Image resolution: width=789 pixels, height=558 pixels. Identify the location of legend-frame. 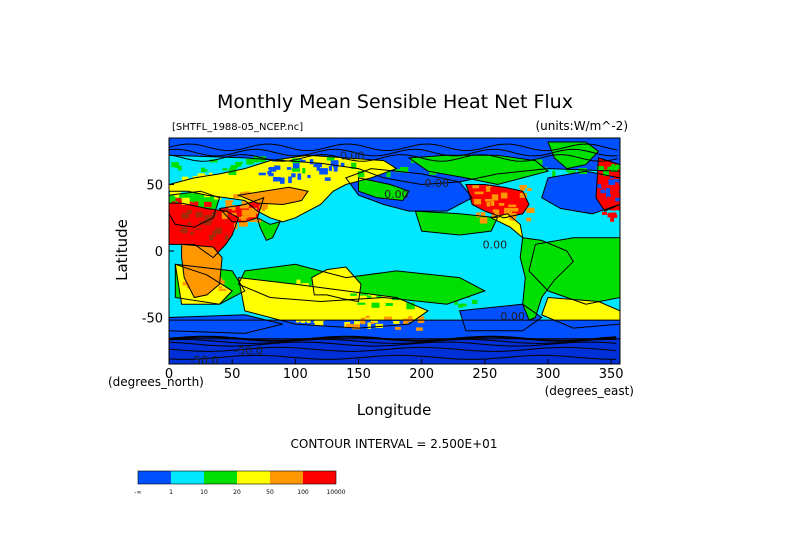
(237, 477).